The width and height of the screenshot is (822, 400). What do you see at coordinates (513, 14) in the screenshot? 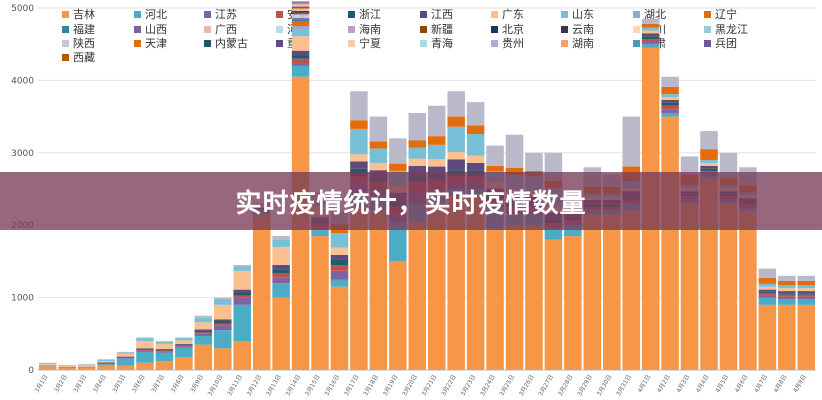
I see `legend-label: 广东` at bounding box center [513, 14].